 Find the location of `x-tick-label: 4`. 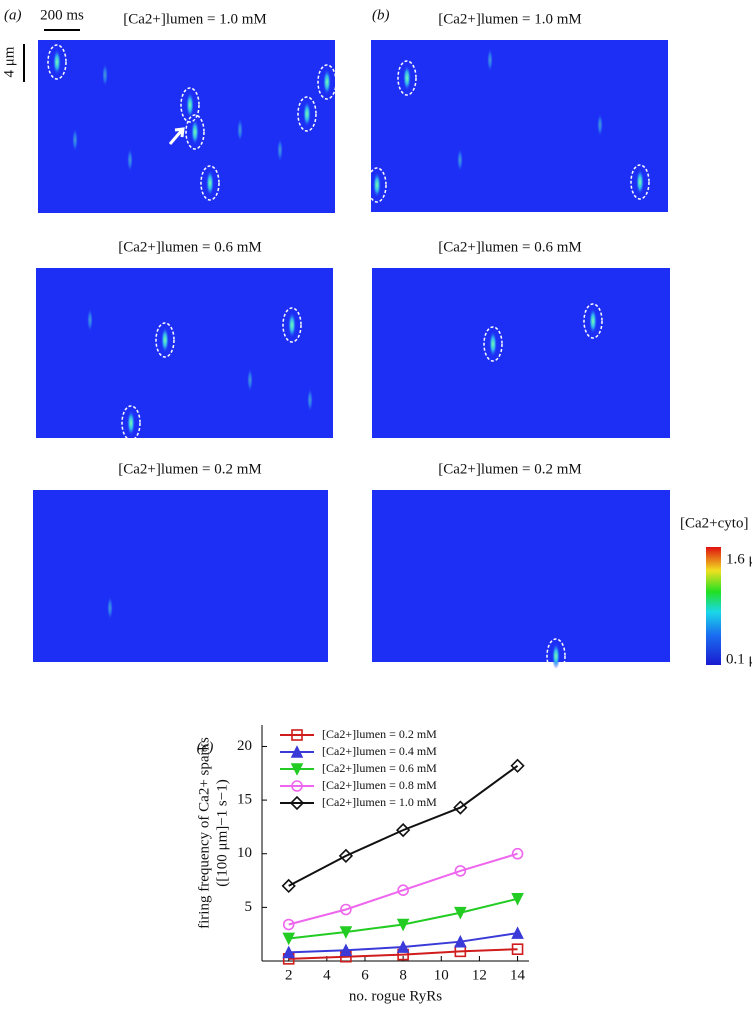

x-tick-label: 4 is located at coordinates (327, 975).